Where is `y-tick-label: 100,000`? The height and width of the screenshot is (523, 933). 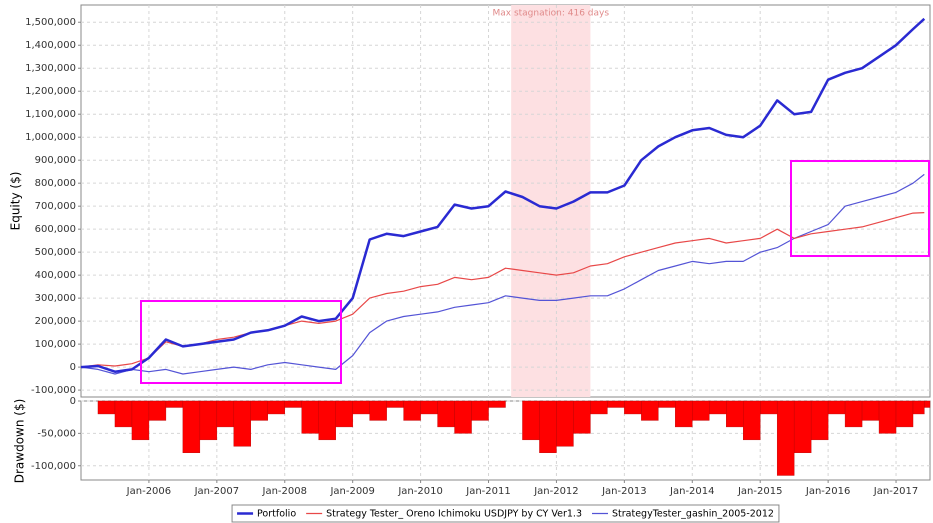
y-tick-label: 100,000 is located at coordinates (55, 344).